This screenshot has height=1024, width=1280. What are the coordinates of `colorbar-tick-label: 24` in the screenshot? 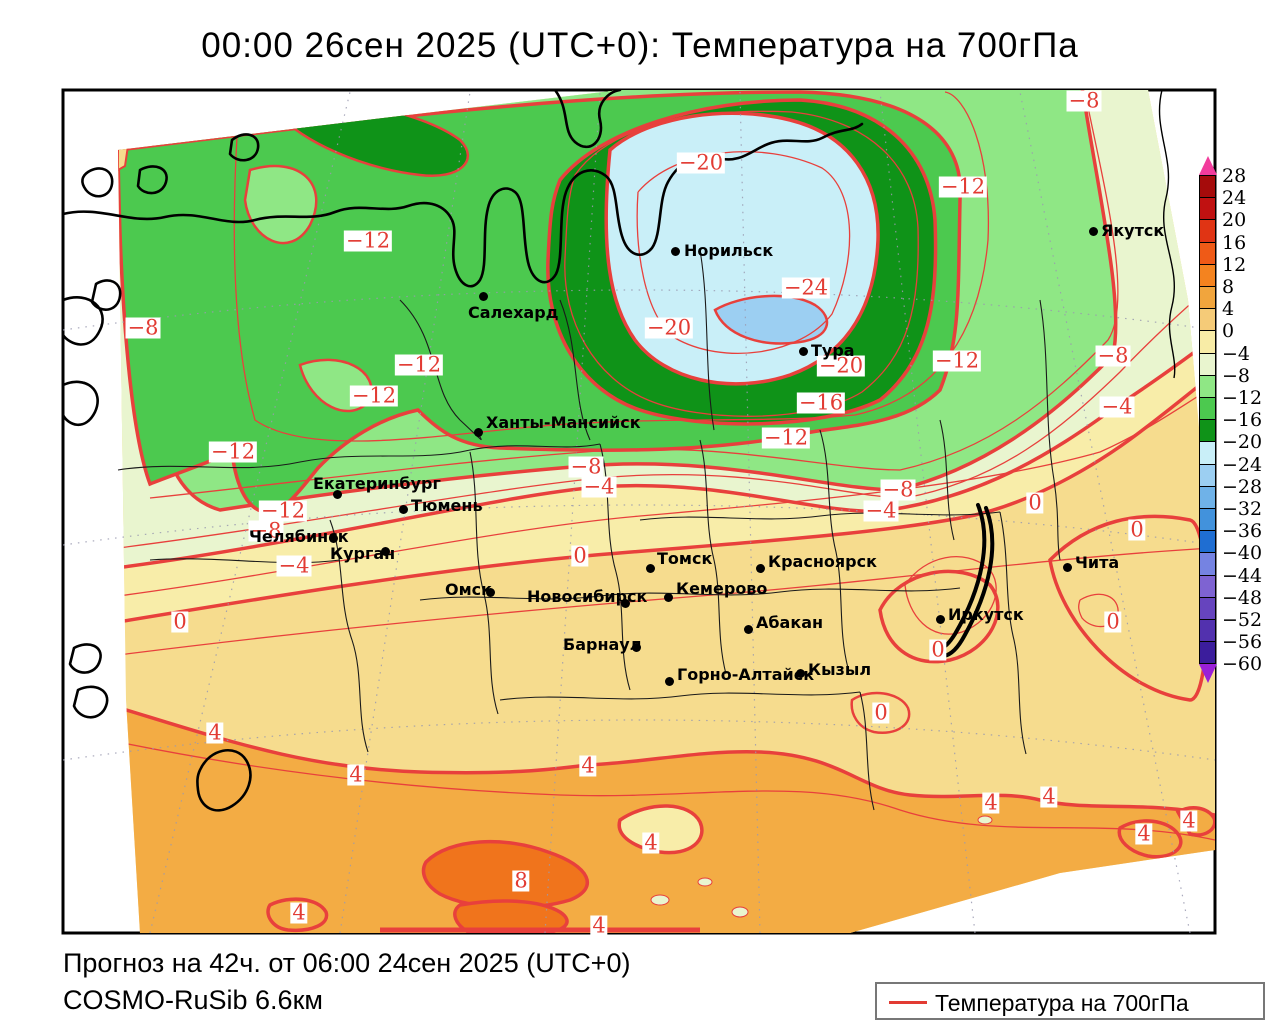 It's located at (1234, 198).